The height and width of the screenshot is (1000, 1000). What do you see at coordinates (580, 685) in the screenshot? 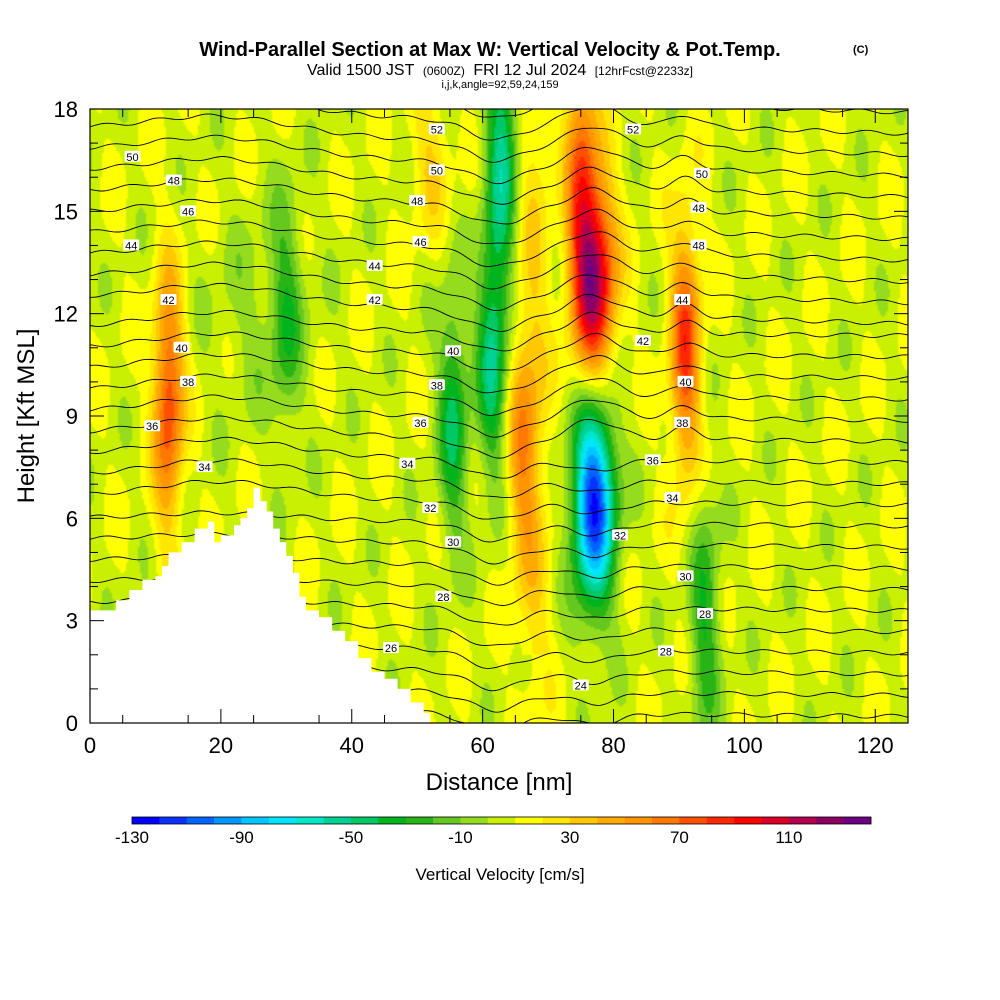
I see `theta-label: 24` at bounding box center [580, 685].